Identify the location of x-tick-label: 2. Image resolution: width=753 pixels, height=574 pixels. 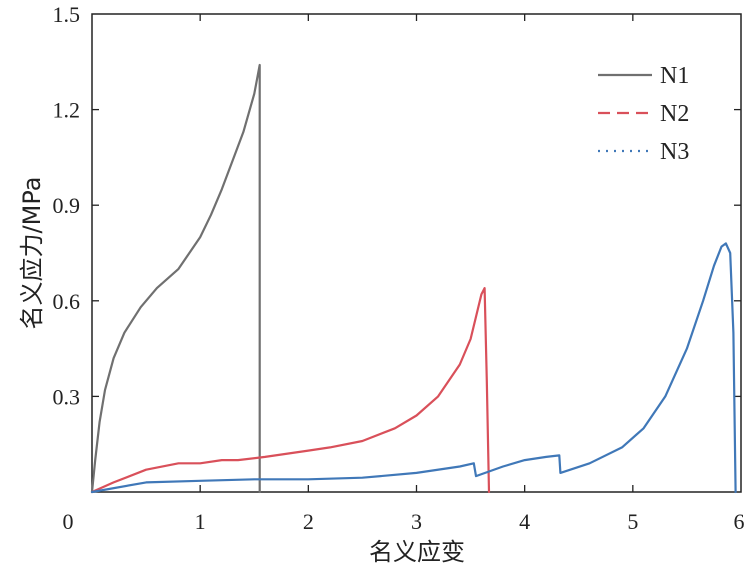
(308, 521).